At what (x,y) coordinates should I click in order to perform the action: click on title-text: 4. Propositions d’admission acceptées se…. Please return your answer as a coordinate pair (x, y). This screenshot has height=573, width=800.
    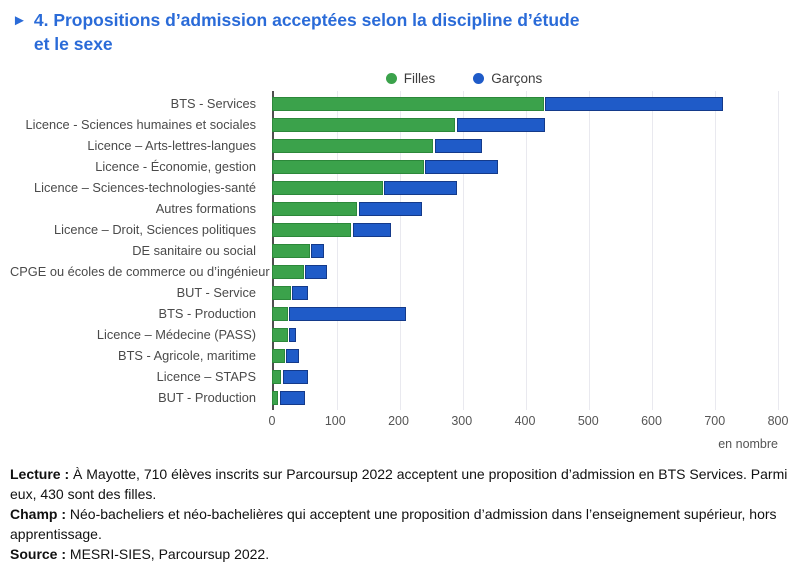
    Looking at the image, I should click on (307, 32).